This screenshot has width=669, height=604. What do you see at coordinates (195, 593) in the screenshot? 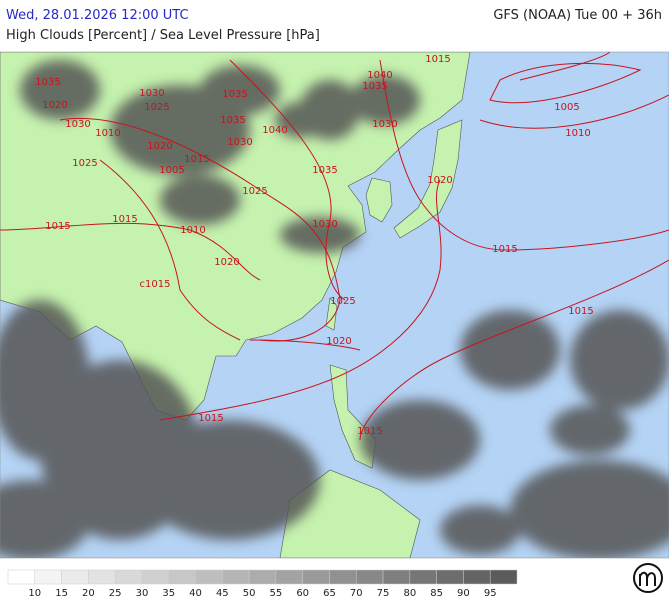
I see `legend-label: 40` at bounding box center [195, 593].